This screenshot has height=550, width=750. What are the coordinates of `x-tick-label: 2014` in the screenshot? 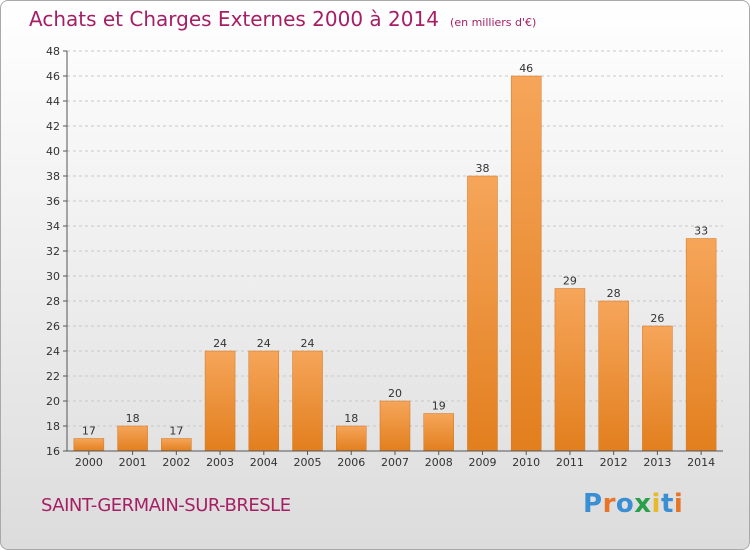 It's located at (701, 462).